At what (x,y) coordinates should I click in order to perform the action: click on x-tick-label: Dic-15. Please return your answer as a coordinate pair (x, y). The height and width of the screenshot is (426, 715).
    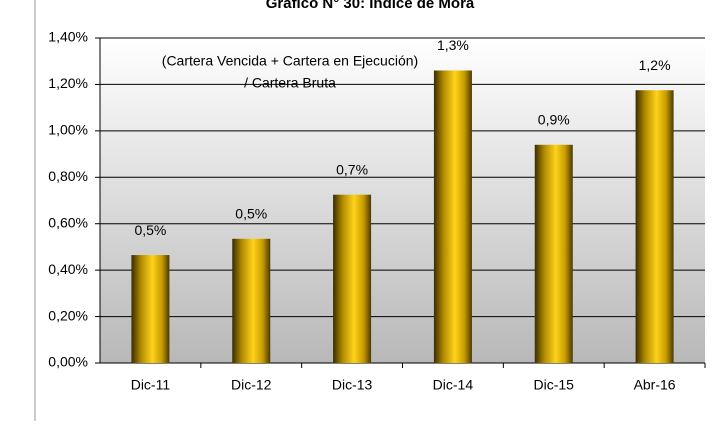
    Looking at the image, I should click on (554, 385).